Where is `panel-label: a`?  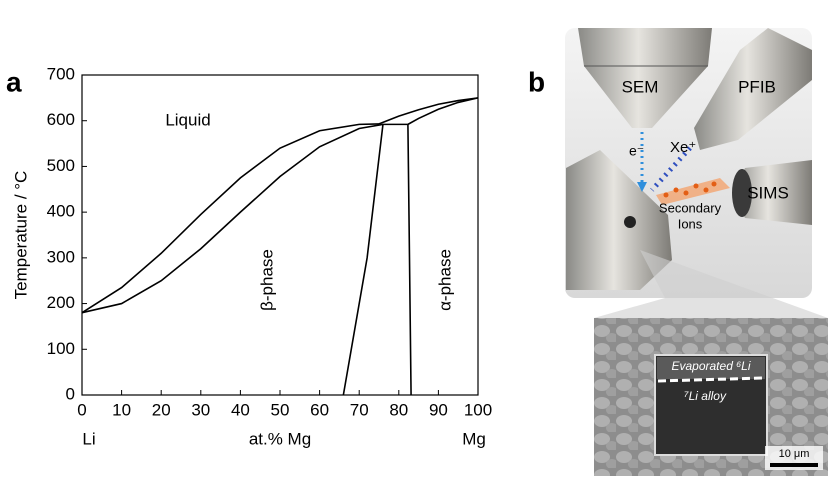 panel-label: a is located at coordinates (14, 81).